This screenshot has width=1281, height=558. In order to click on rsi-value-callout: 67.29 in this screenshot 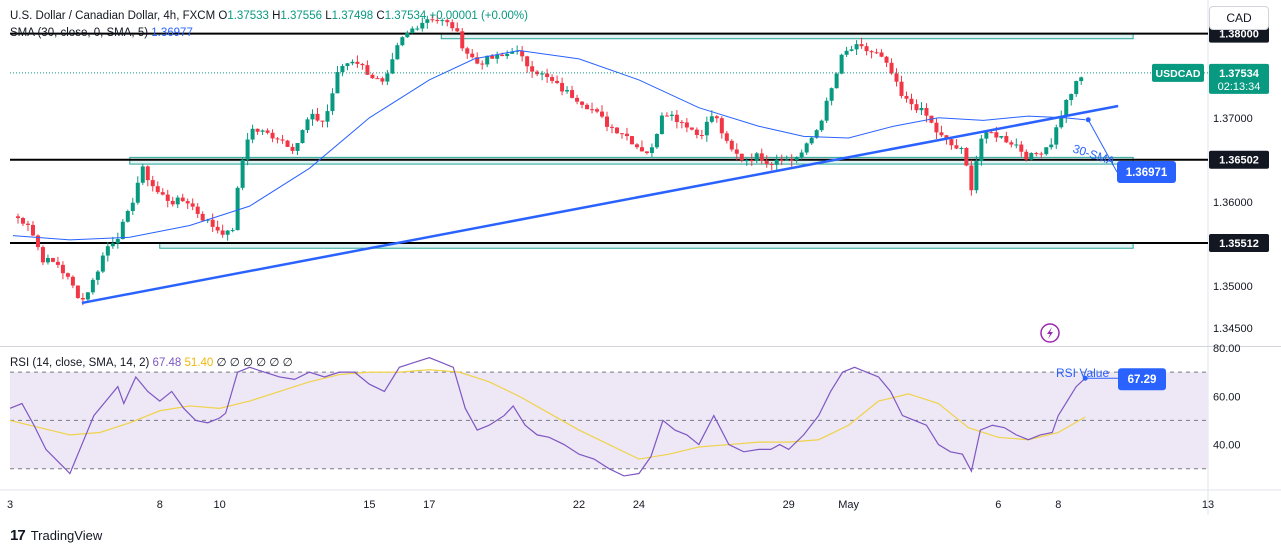, I will do `click(1142, 380)`.